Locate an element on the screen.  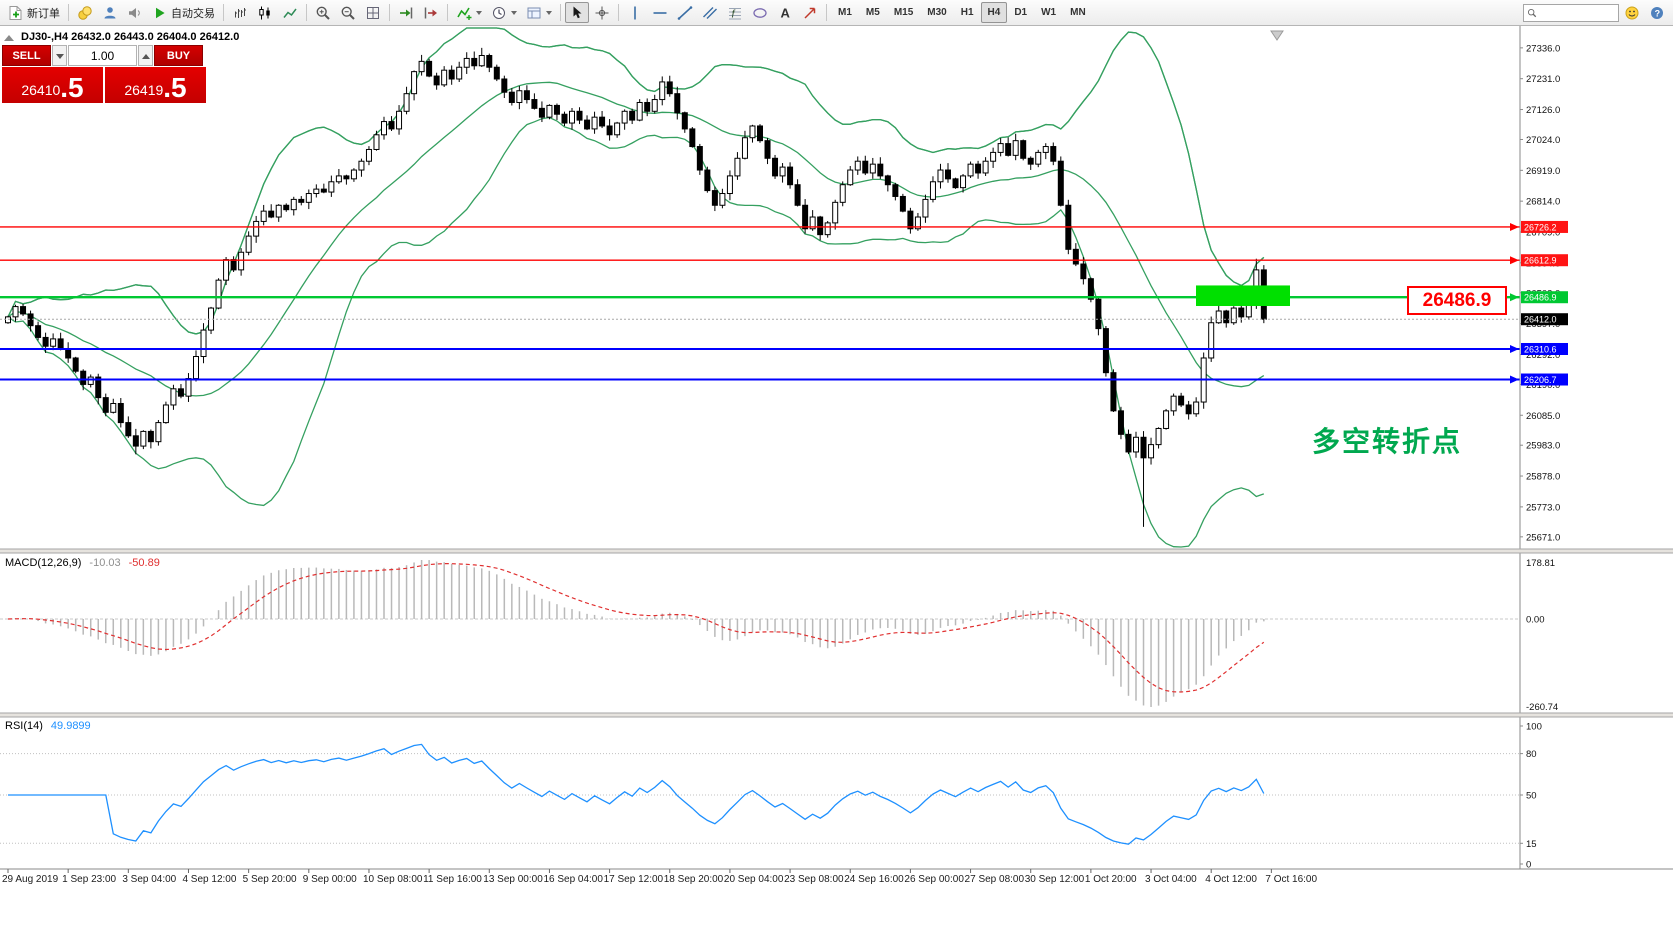
market-watch-button is located at coordinates (85, 12).